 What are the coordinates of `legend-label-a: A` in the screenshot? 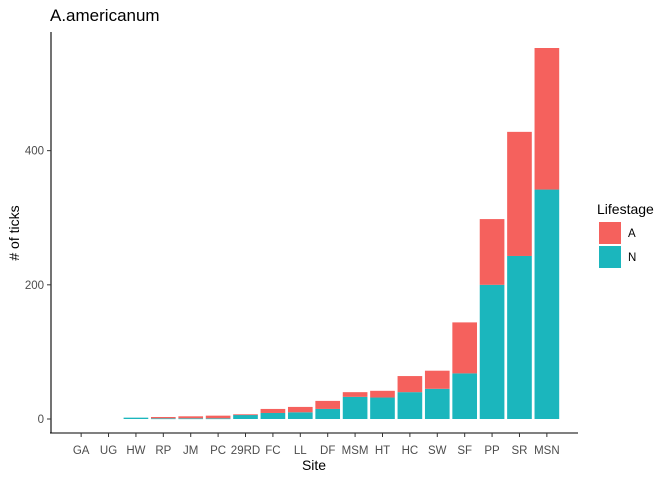 It's located at (632, 234).